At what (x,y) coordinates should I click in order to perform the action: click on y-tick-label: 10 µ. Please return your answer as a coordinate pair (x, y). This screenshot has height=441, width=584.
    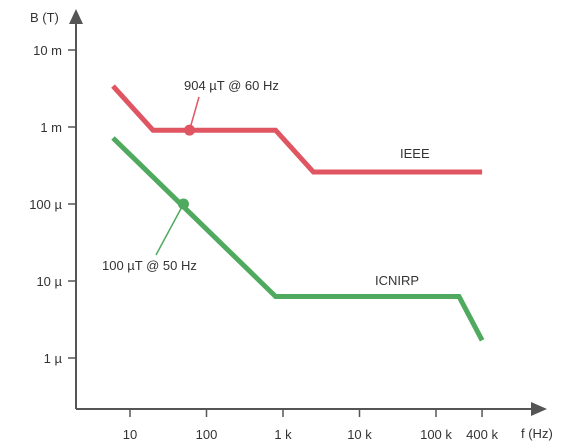
    Looking at the image, I should click on (49, 281).